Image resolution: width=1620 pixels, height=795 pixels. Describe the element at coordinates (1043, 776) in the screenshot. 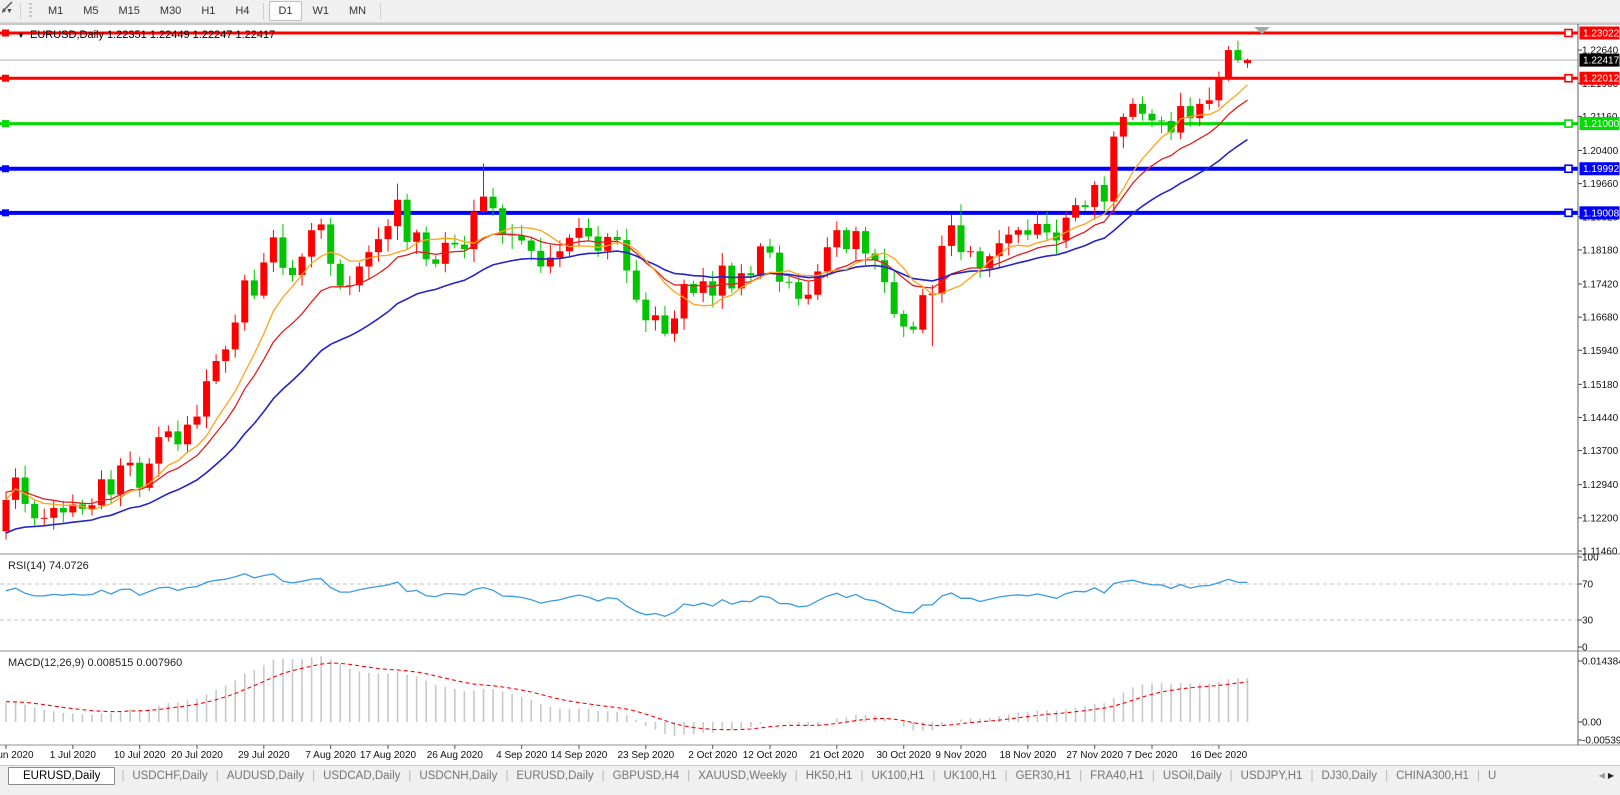

I see `chart-tab-ger30-h1: GER30,H1` at that location.